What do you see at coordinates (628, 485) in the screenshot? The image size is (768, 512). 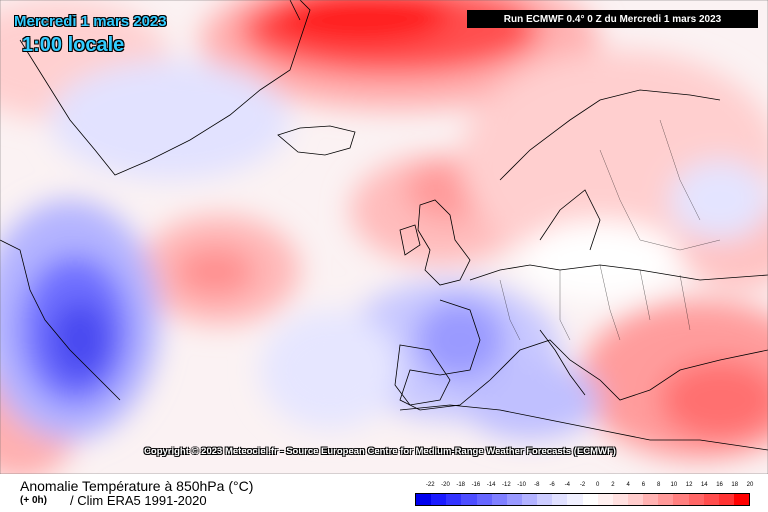 I see `legend-tick-label: 4` at bounding box center [628, 485].